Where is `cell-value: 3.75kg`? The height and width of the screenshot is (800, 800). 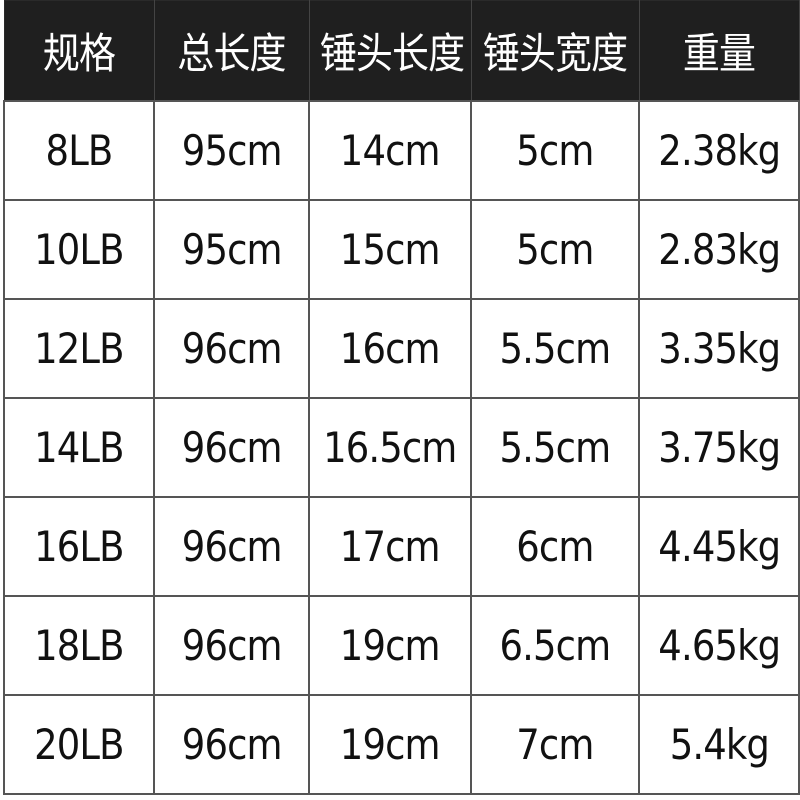 cell-value: 3.75kg is located at coordinates (719, 447).